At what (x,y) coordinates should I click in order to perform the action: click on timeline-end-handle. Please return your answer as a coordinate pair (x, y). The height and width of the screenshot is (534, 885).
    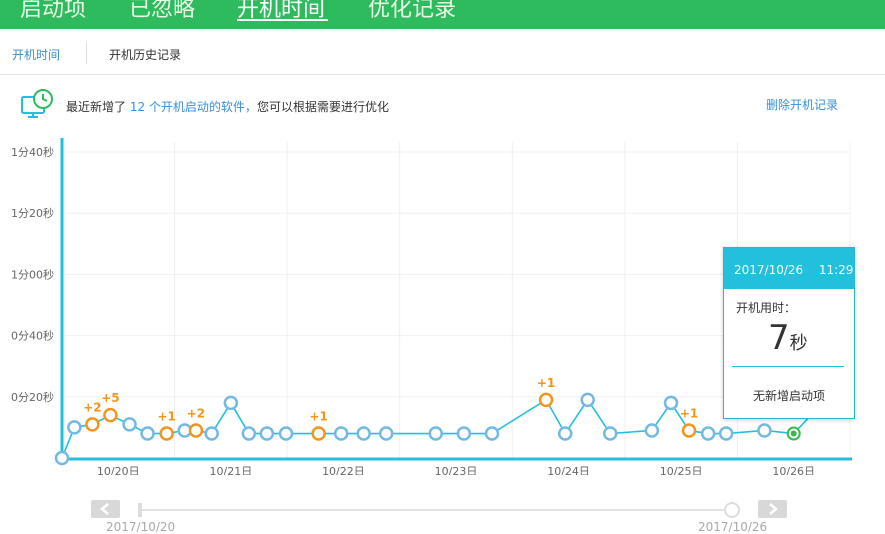
    Looking at the image, I should click on (732, 510).